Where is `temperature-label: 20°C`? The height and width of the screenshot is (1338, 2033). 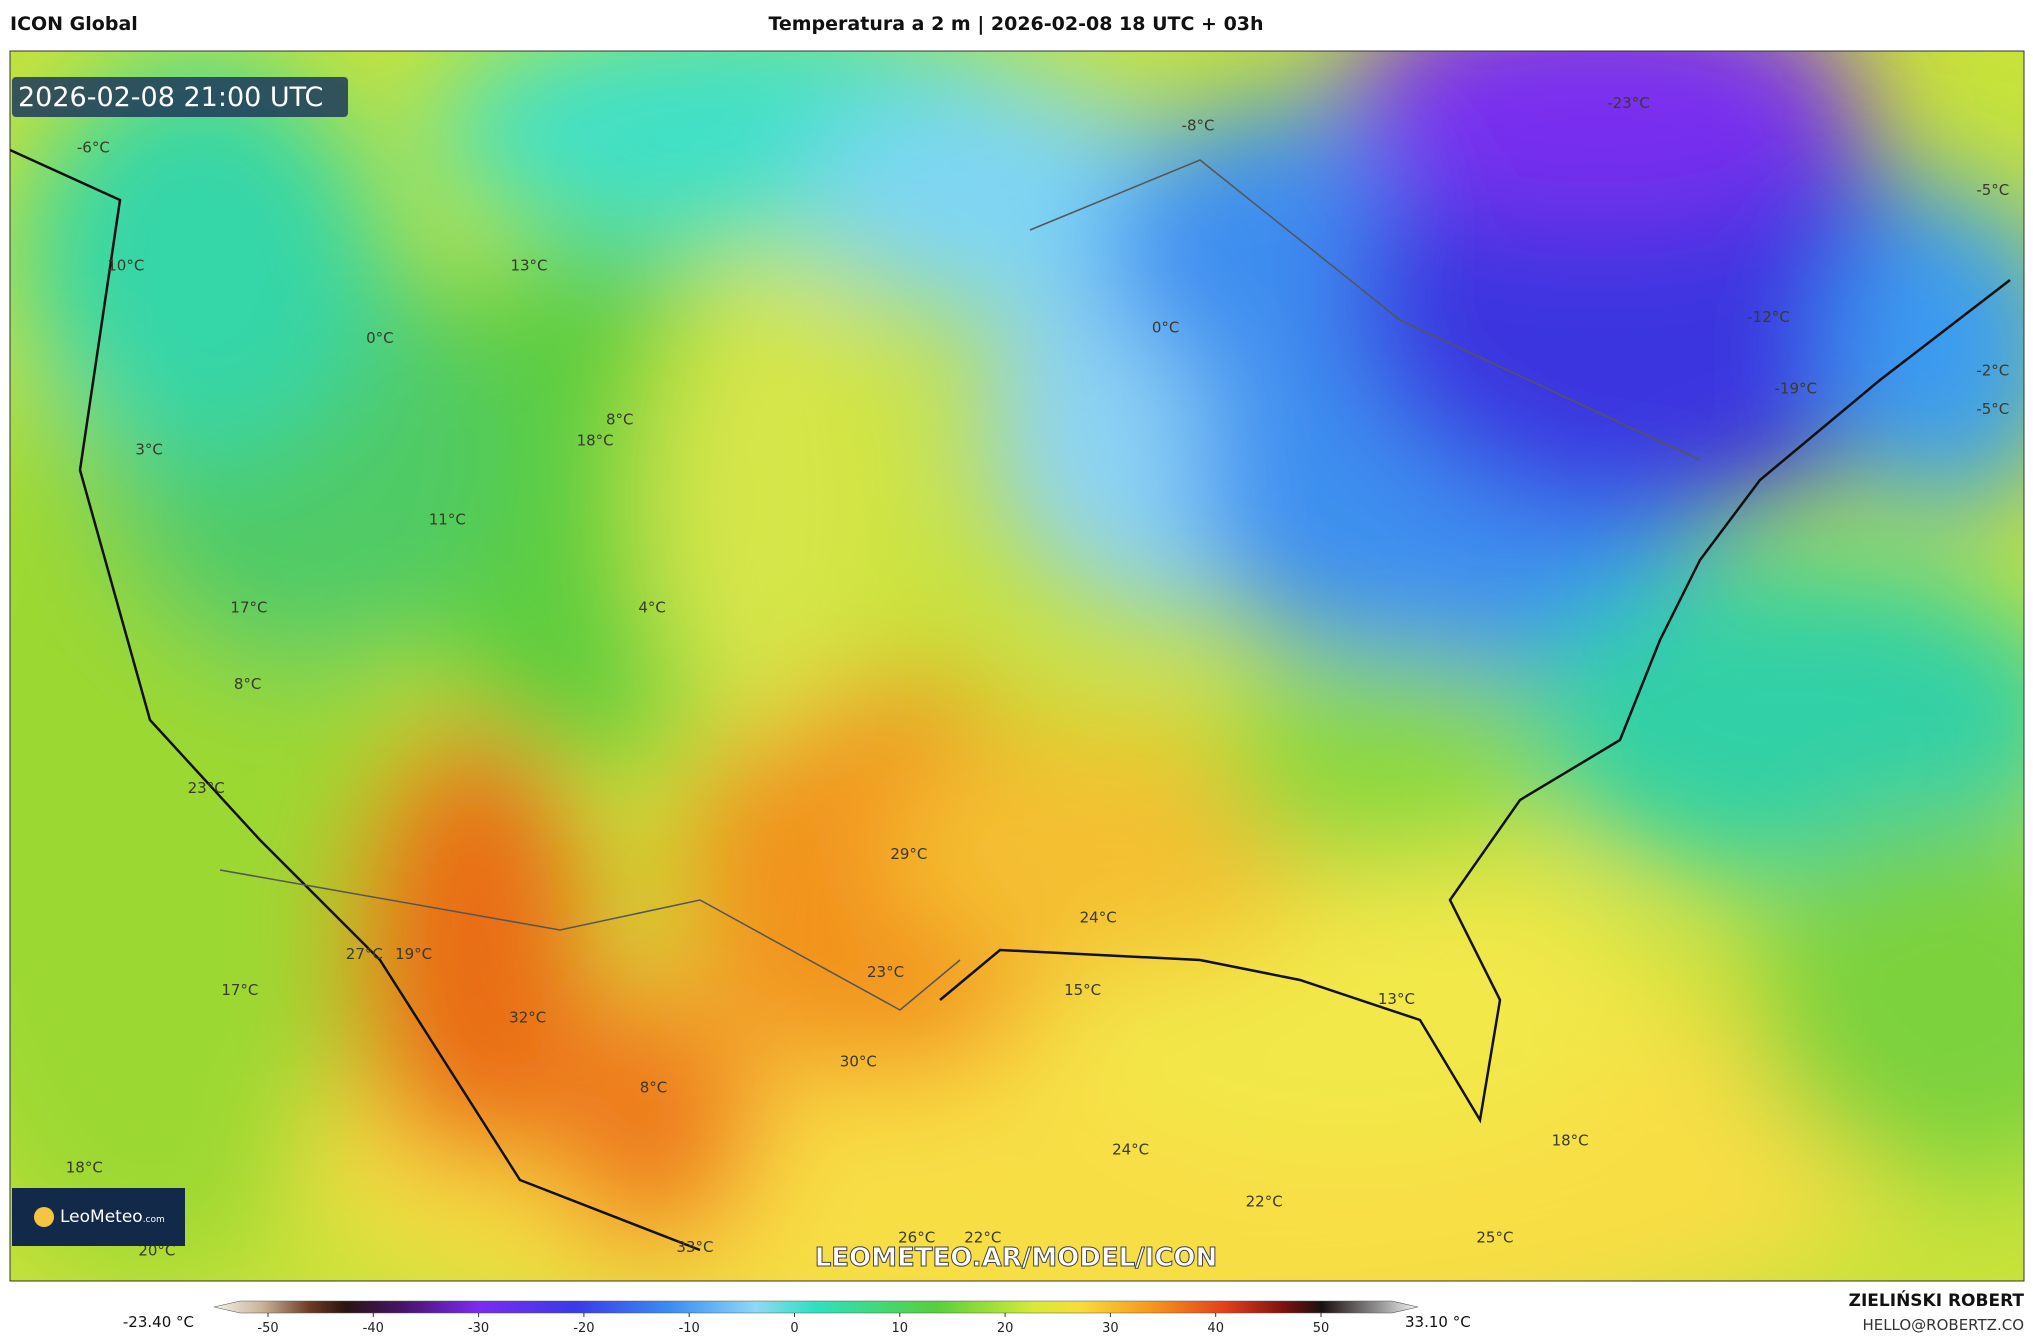
temperature-label: 20°C is located at coordinates (156, 1251).